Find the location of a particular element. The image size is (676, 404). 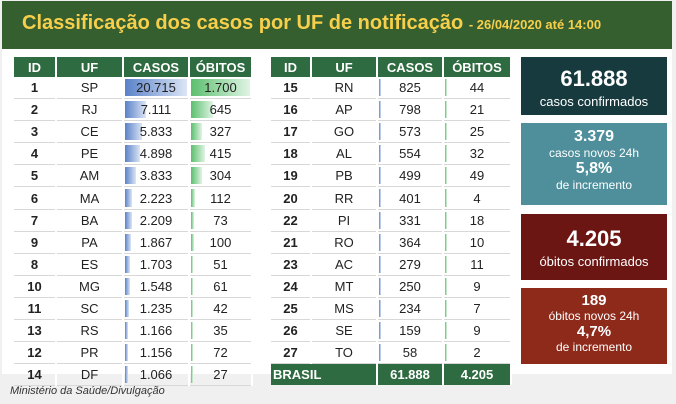

obitos-value: 1.700 is located at coordinates (220, 88).